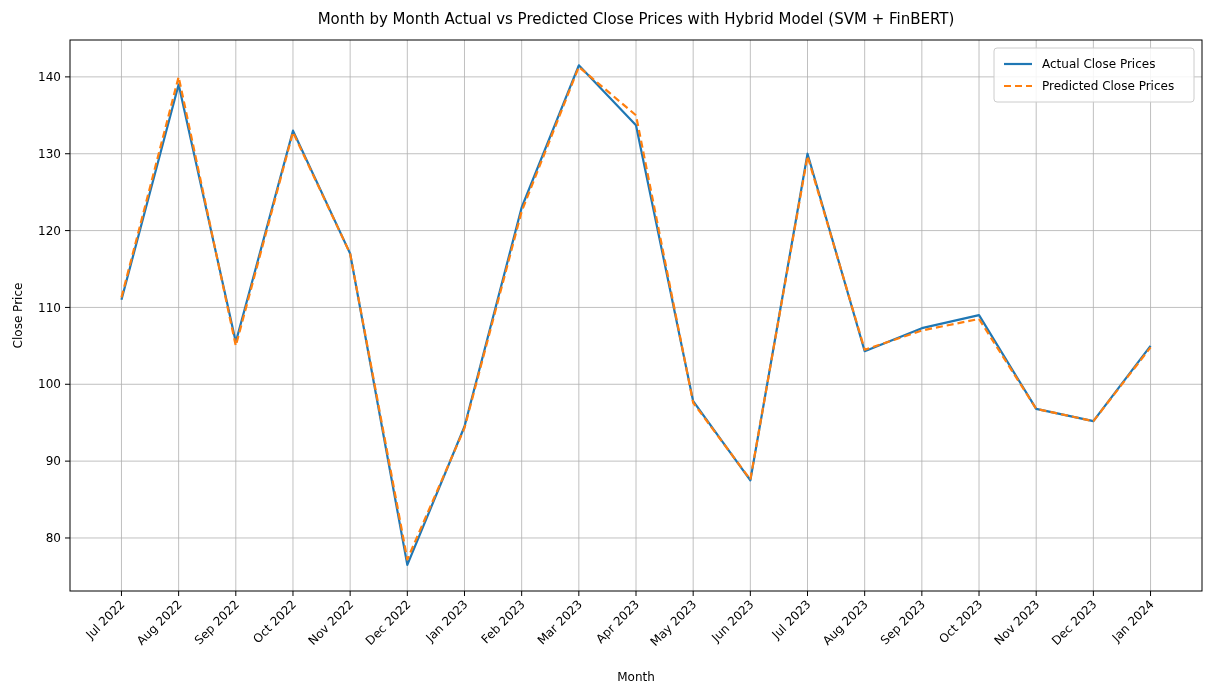 This screenshot has height=691, width=1209. What do you see at coordinates (49, 384) in the screenshot?
I see `y-tick-label: 100` at bounding box center [49, 384].